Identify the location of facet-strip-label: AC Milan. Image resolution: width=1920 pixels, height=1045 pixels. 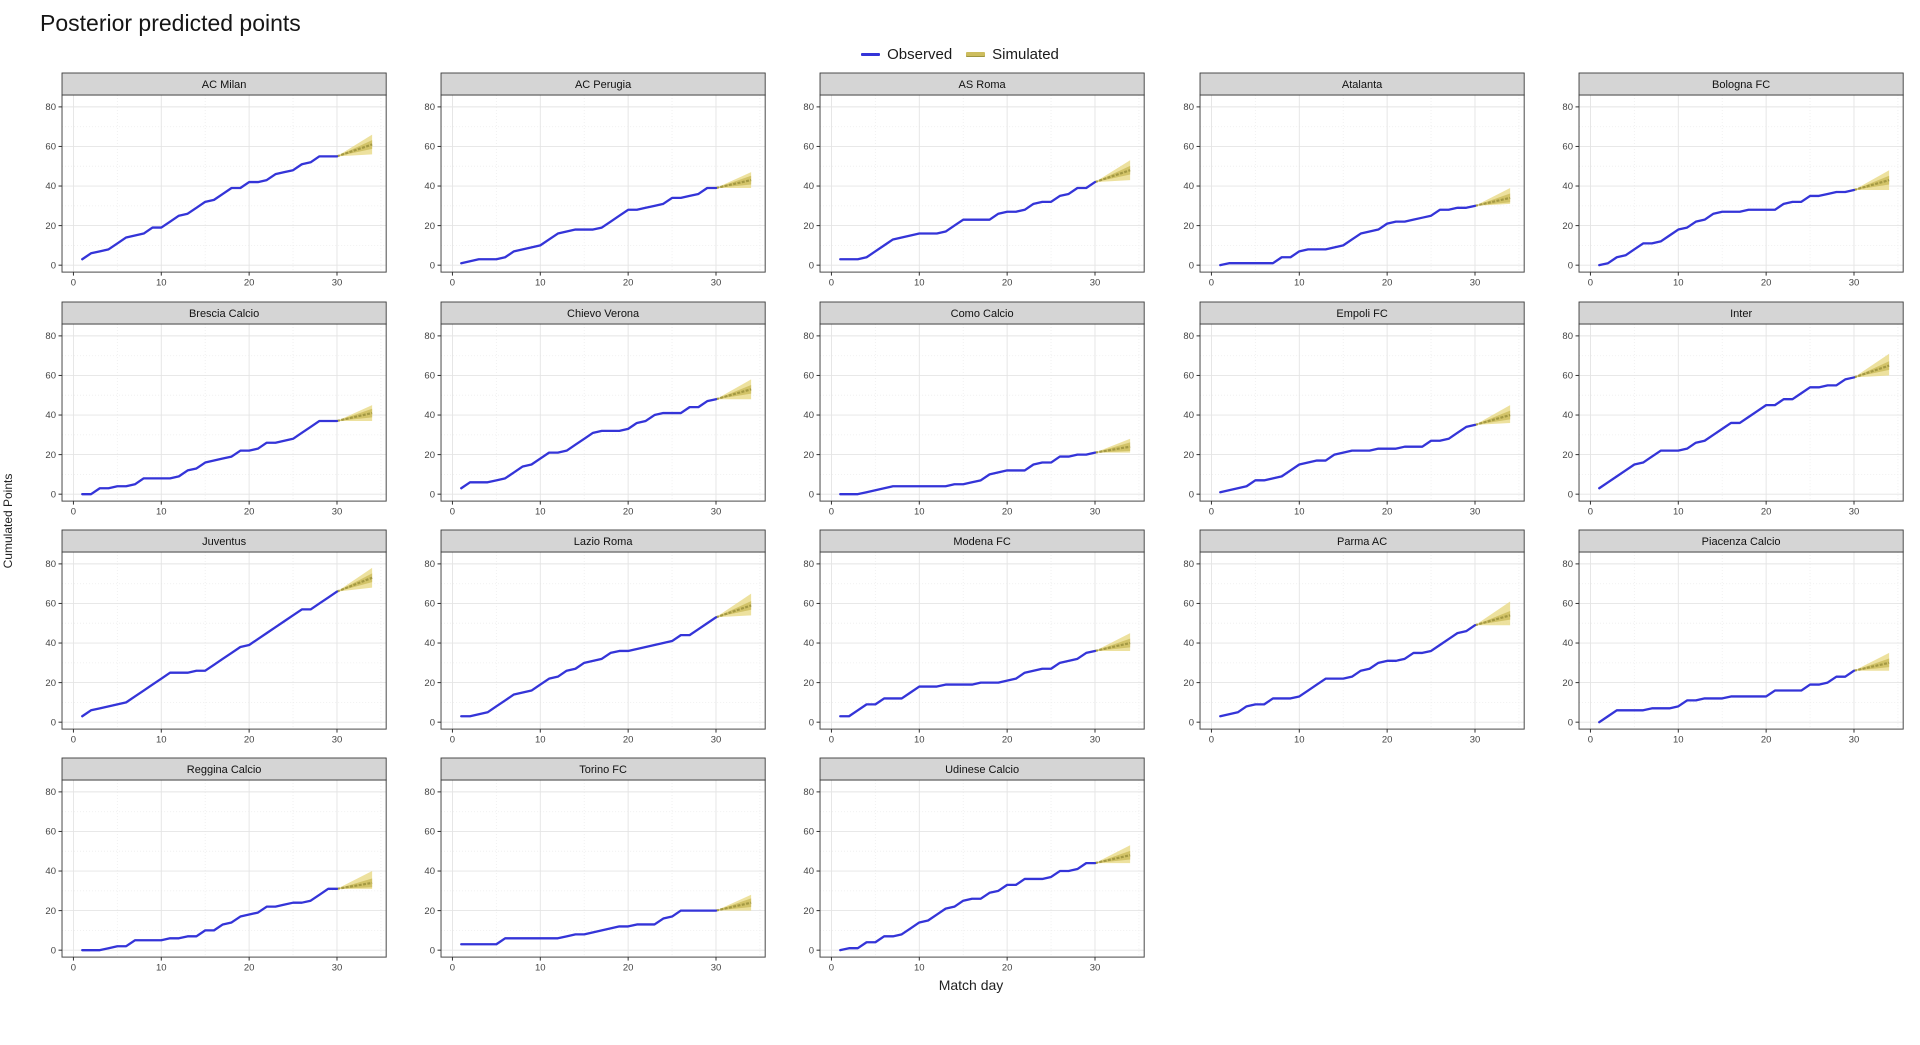
(224, 85).